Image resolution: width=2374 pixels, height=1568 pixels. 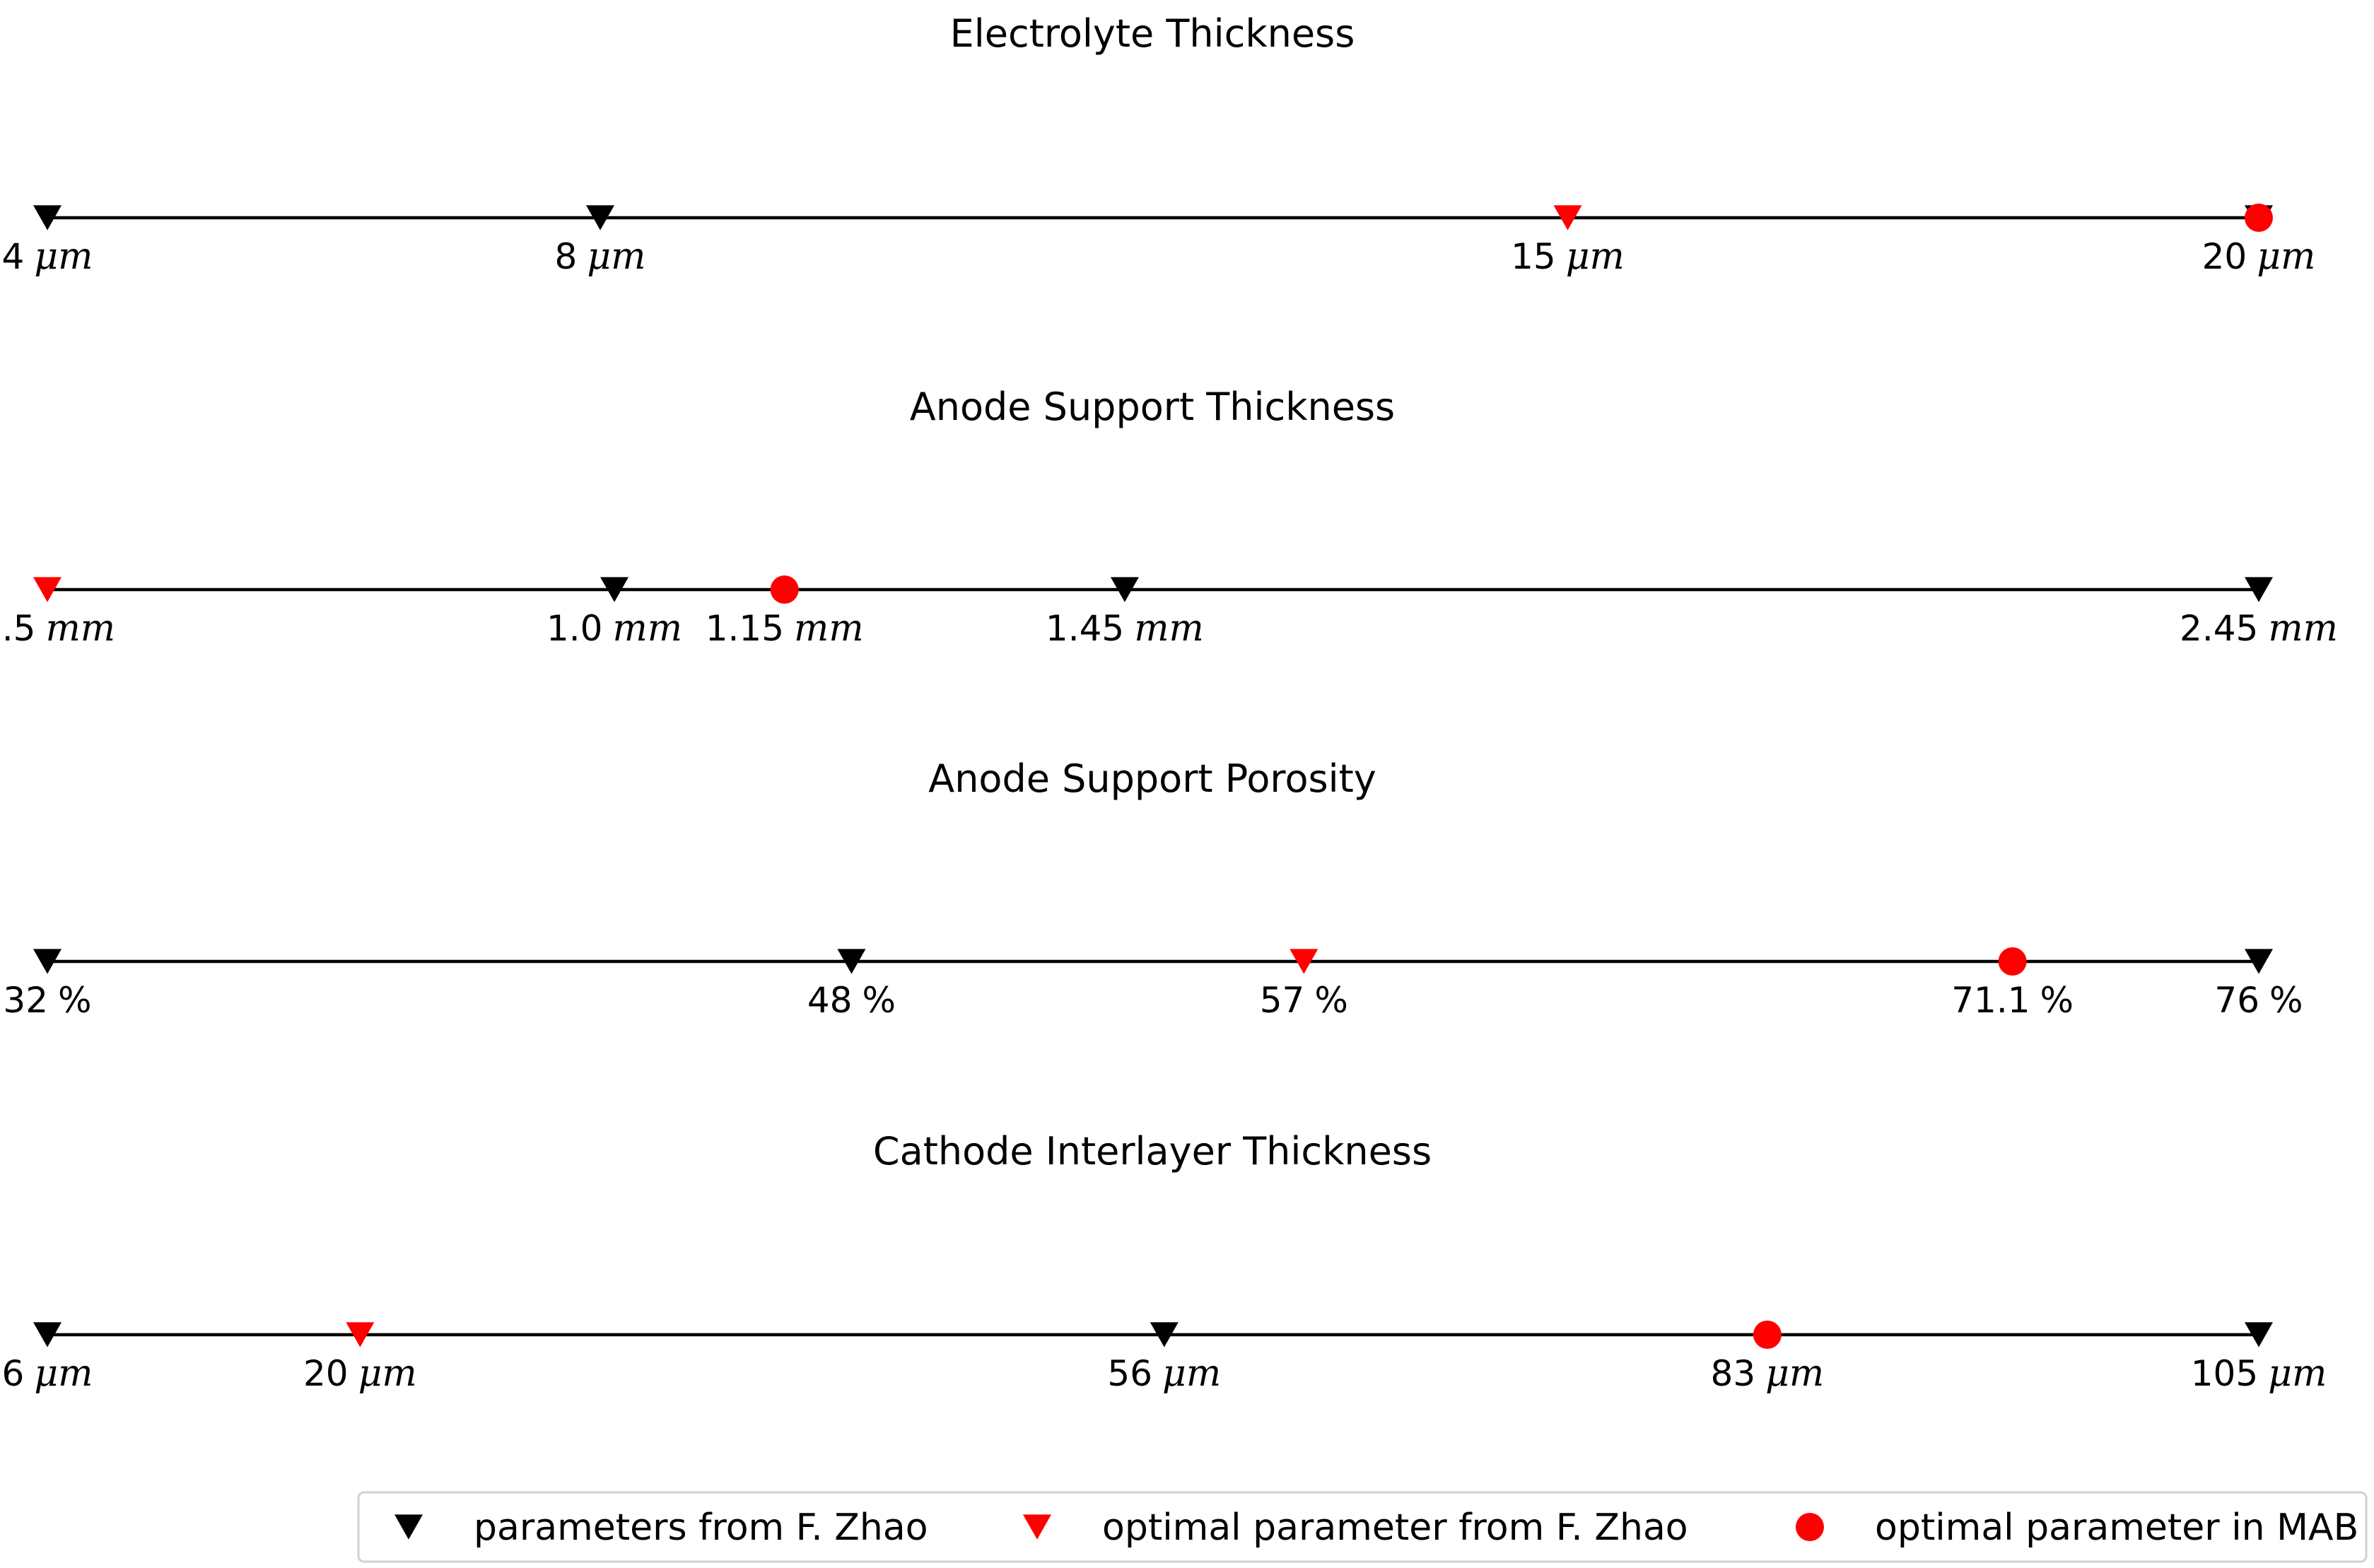 I want to click on tick-label: 1.15 mm, so click(x=785, y=628).